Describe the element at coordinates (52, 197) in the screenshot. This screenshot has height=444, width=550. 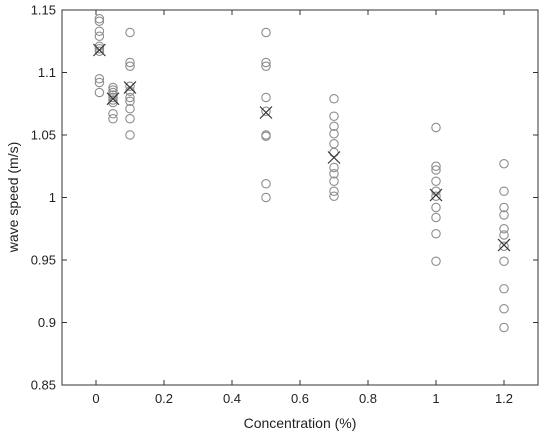
I see `y-tick-label: 1` at that location.